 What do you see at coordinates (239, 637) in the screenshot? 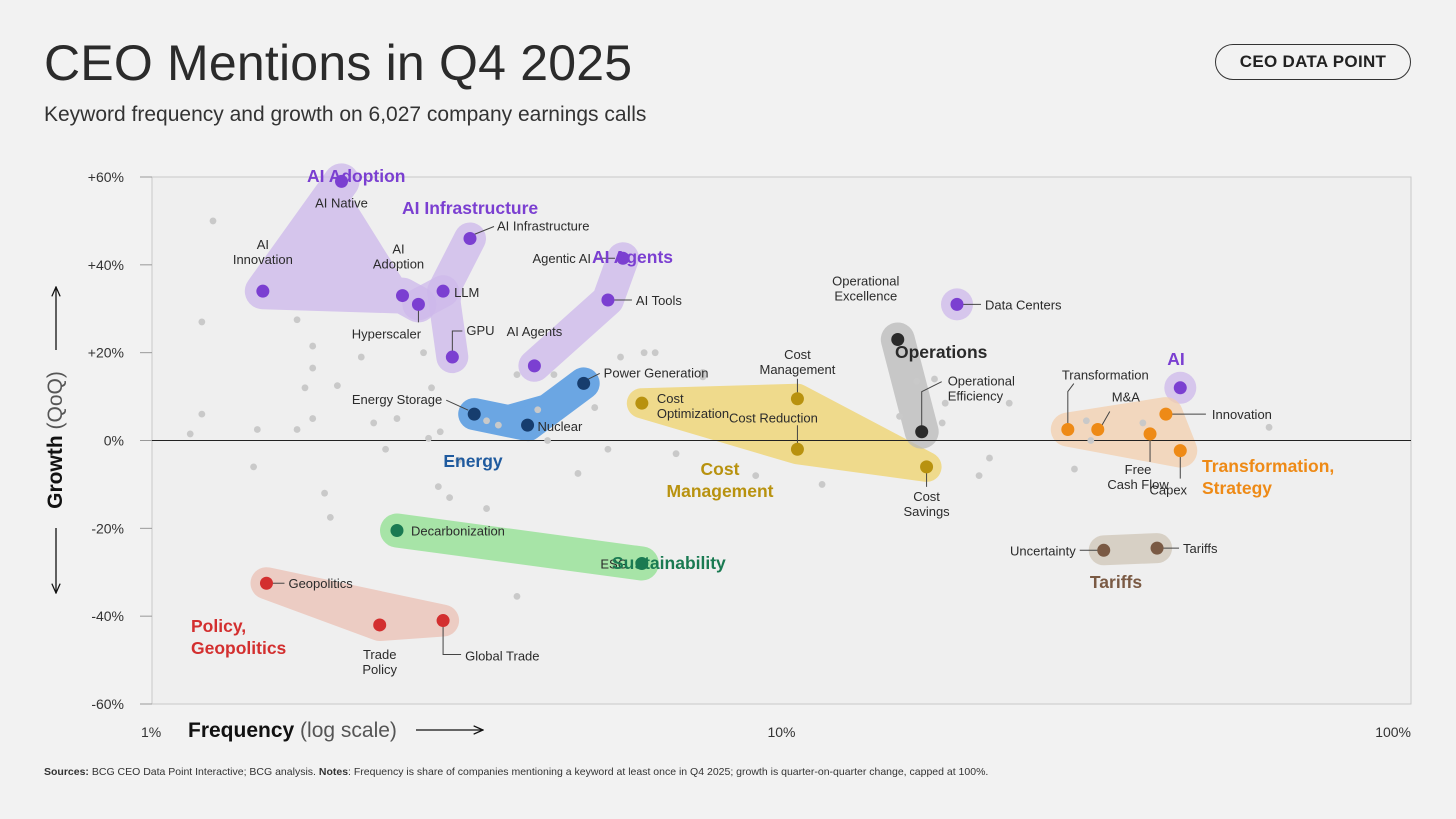
I see `group-label-policy-geopolitics: Policy, Geopolitics` at bounding box center [239, 637].